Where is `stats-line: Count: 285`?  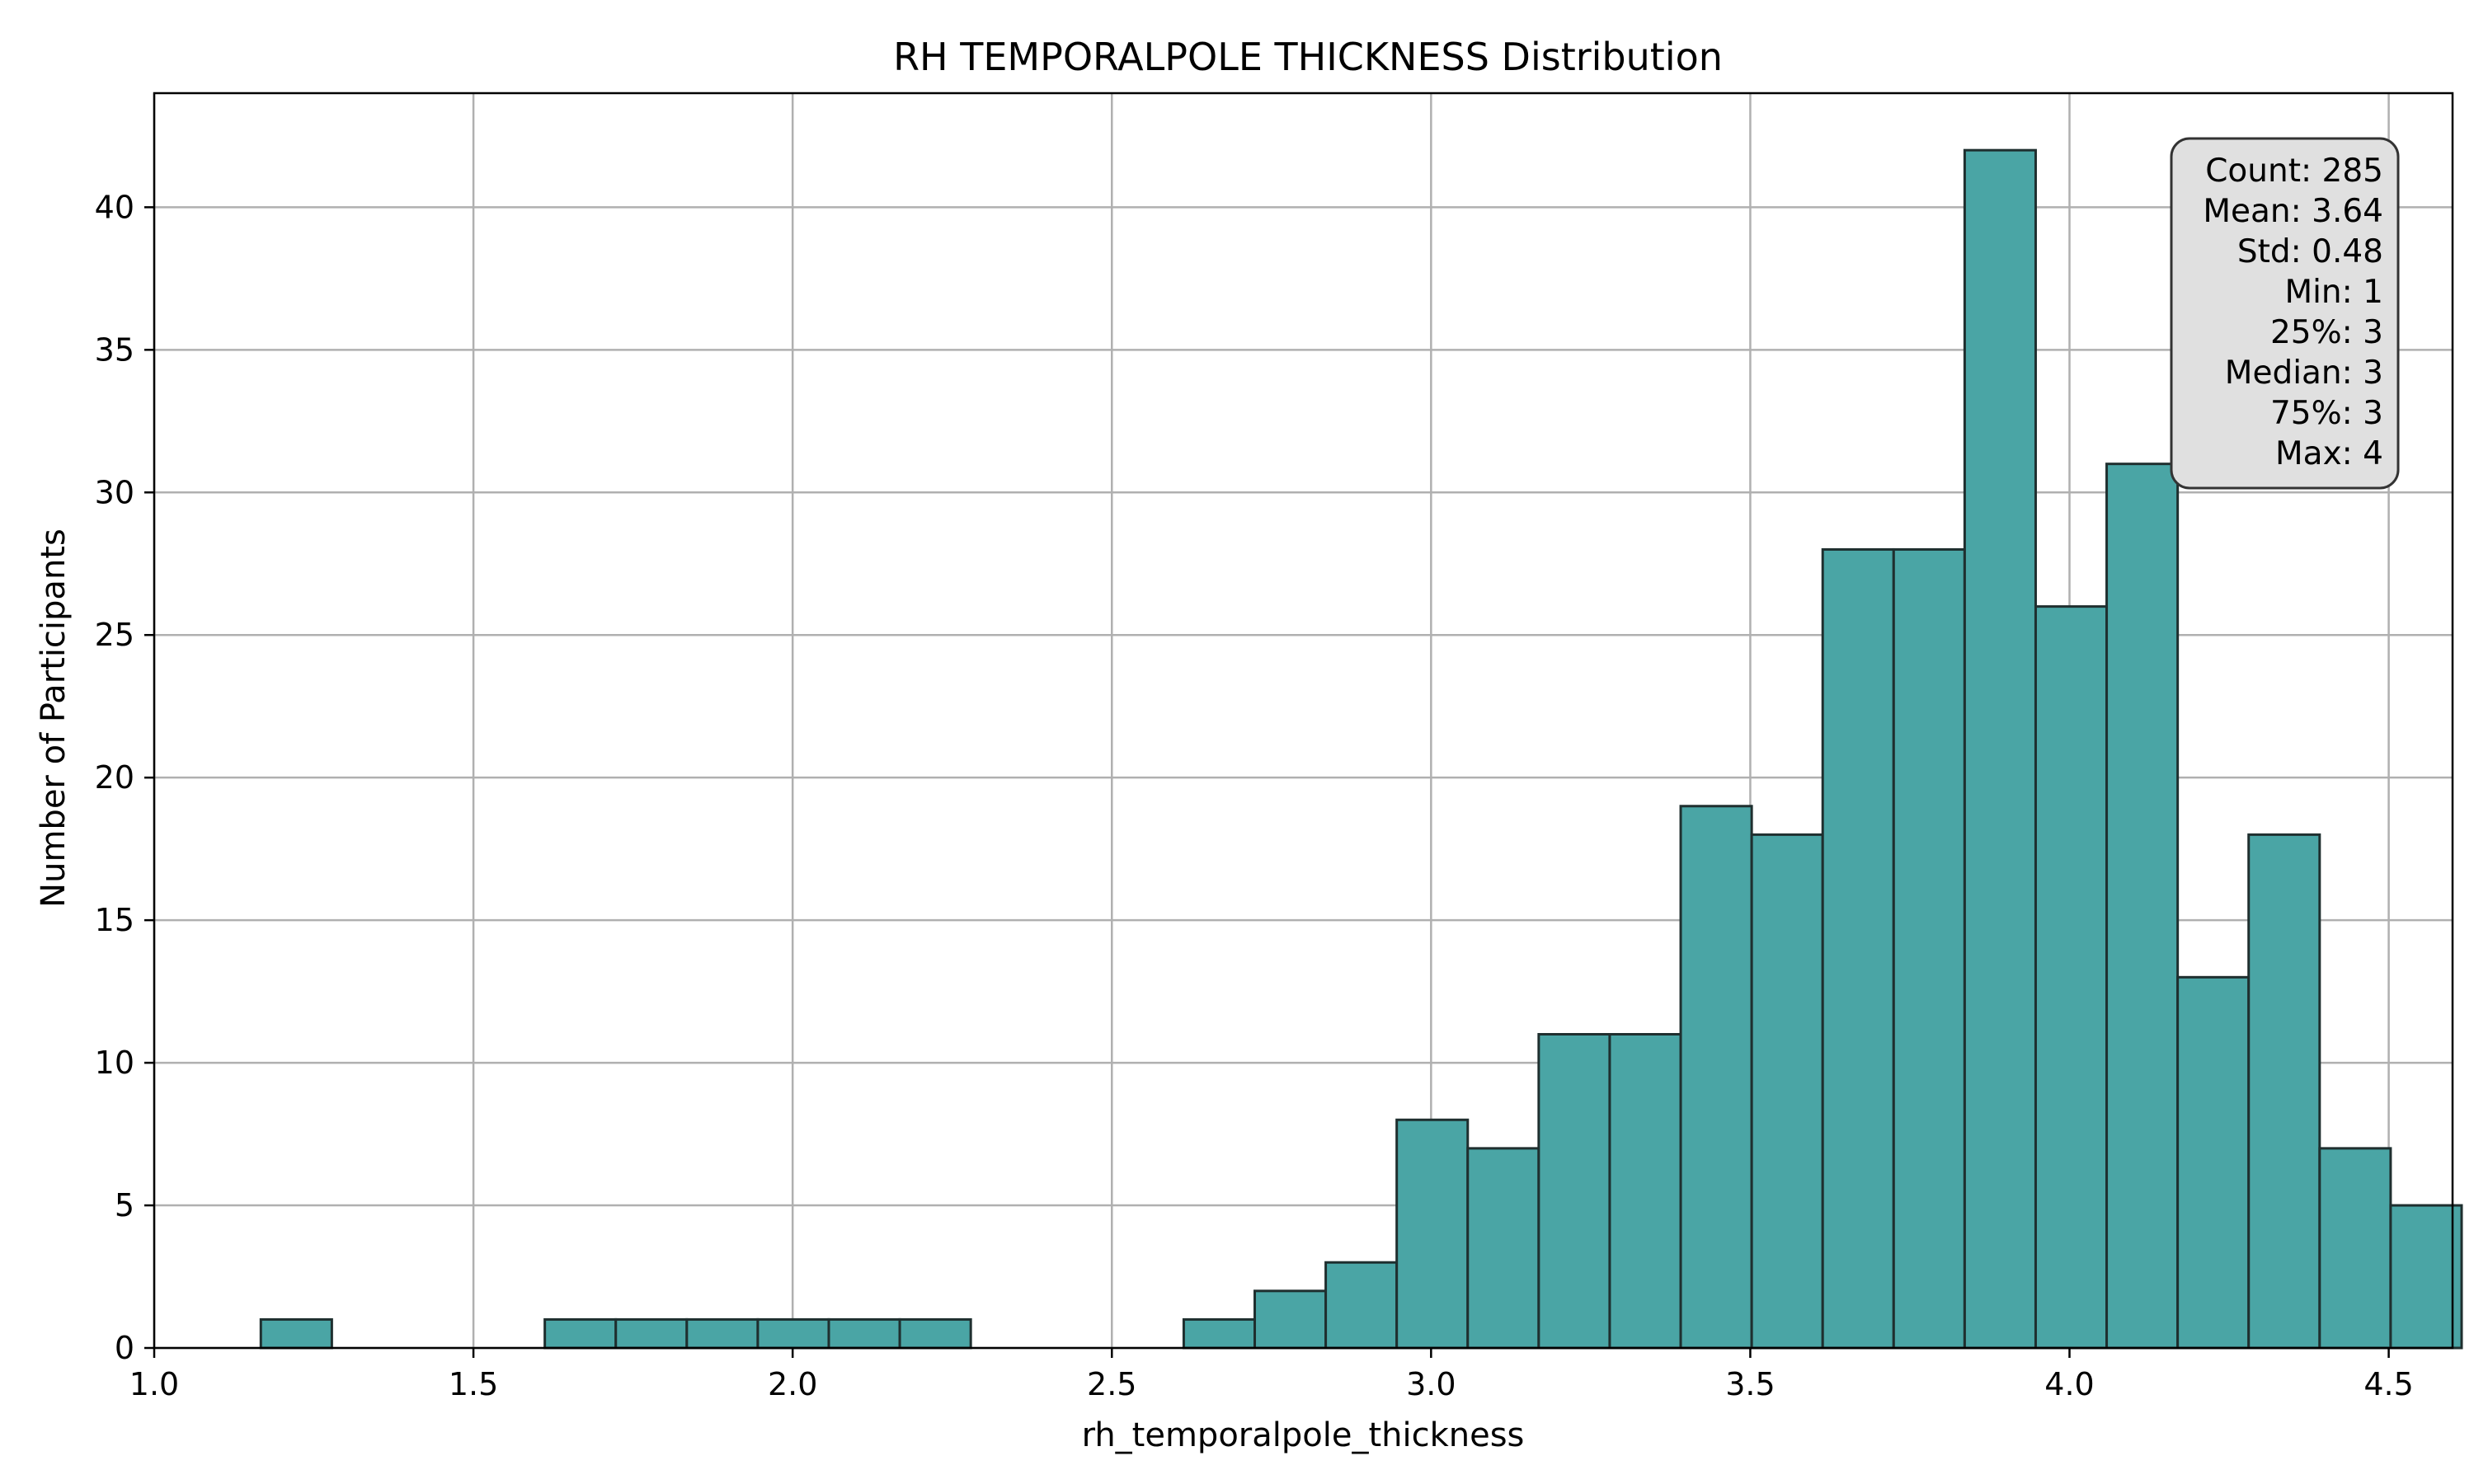 stats-line: Count: 285 is located at coordinates (2294, 171).